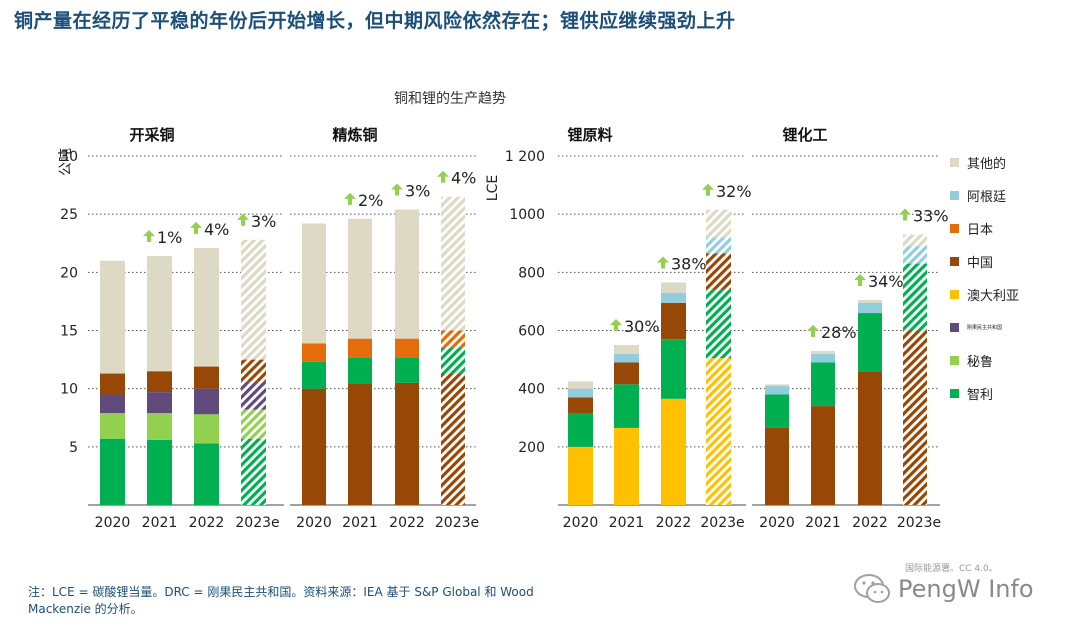 The height and width of the screenshot is (633, 1080). What do you see at coordinates (531, 448) in the screenshot?
I see `y-tick-label: 200` at bounding box center [531, 448].